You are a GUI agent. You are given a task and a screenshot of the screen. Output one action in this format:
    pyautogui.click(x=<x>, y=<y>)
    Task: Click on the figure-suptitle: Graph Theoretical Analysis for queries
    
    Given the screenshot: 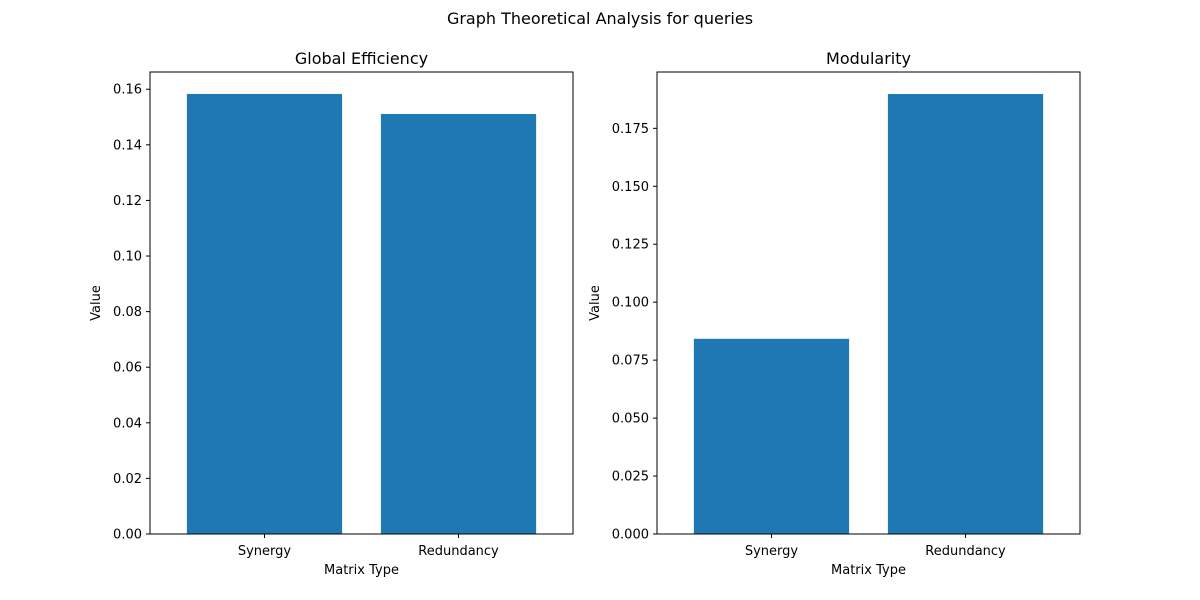 What is the action you would take?
    pyautogui.click(x=600, y=18)
    